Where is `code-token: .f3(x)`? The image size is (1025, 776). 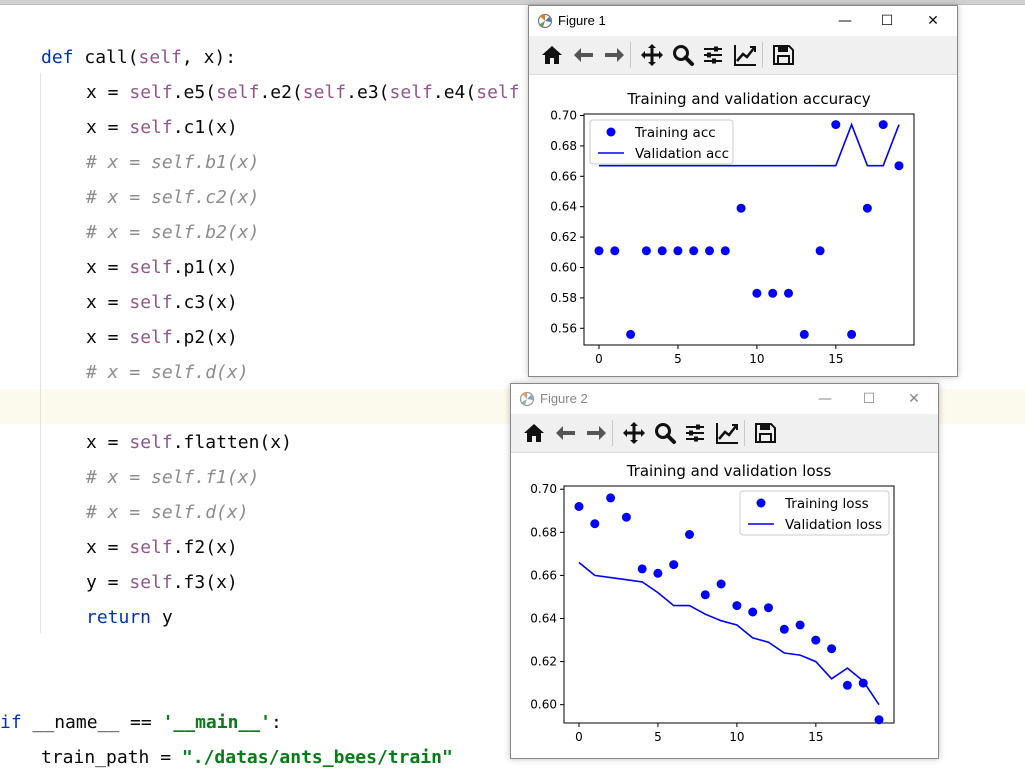 code-token: .f3(x) is located at coordinates (205, 582).